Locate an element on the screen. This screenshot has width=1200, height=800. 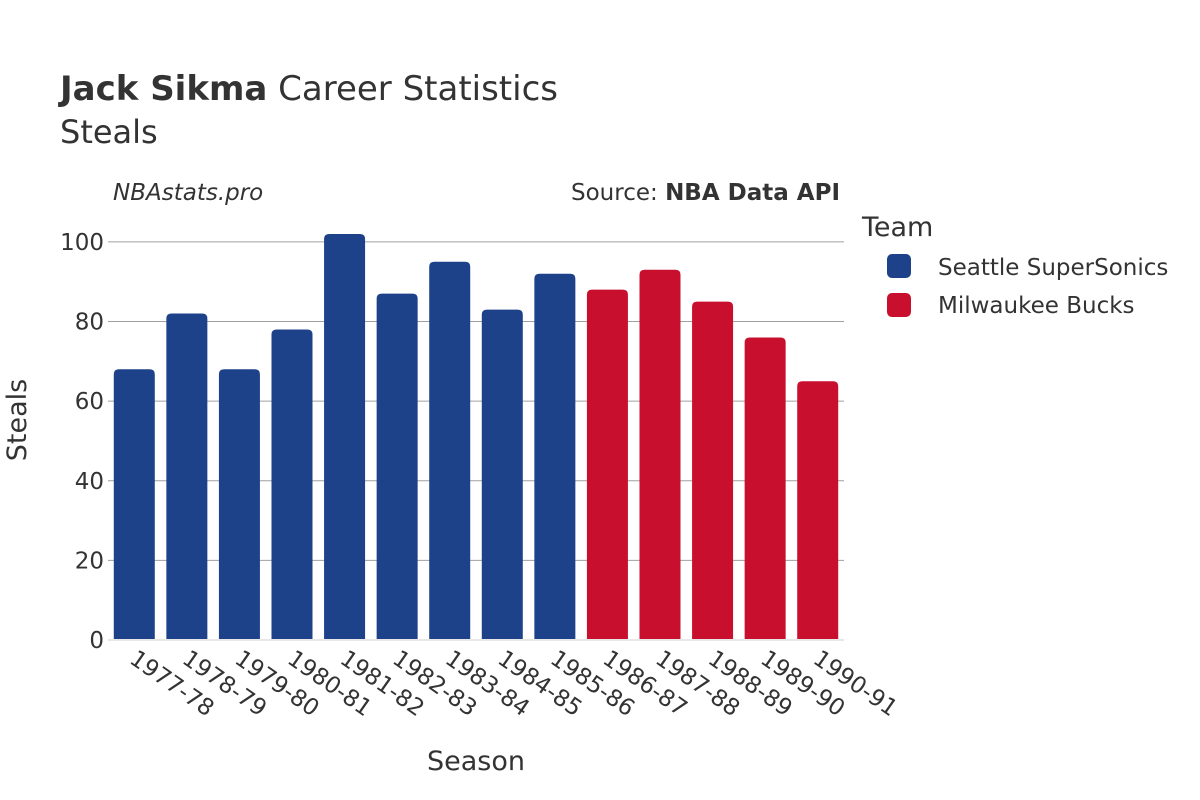
chart-title: Jack Sikma Career Statistics is located at coordinates (308, 89).